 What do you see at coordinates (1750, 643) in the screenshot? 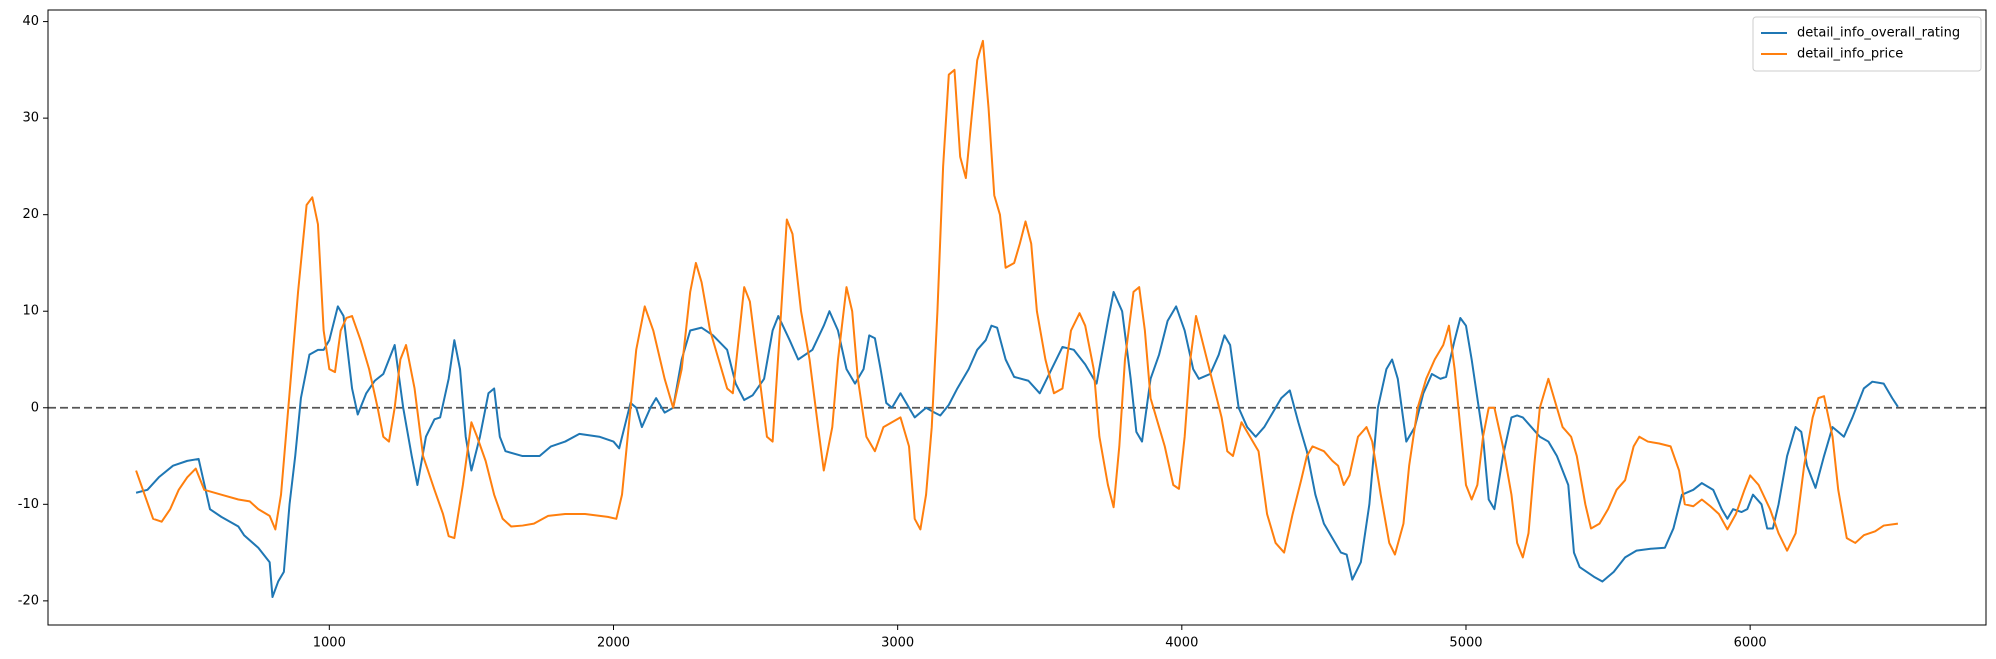
I see `x-tick-label: 6000` at bounding box center [1750, 643].